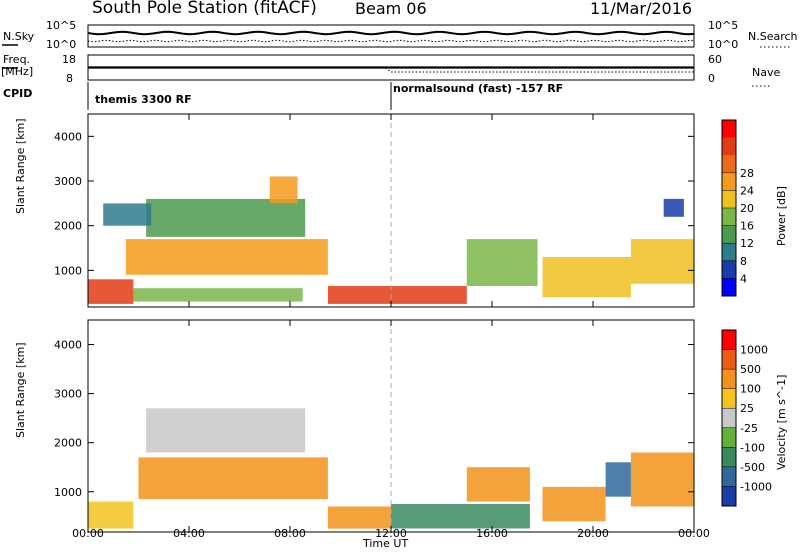  Describe the element at coordinates (290, 533) in the screenshot. I see `xtick-label-3: 08:00` at that location.